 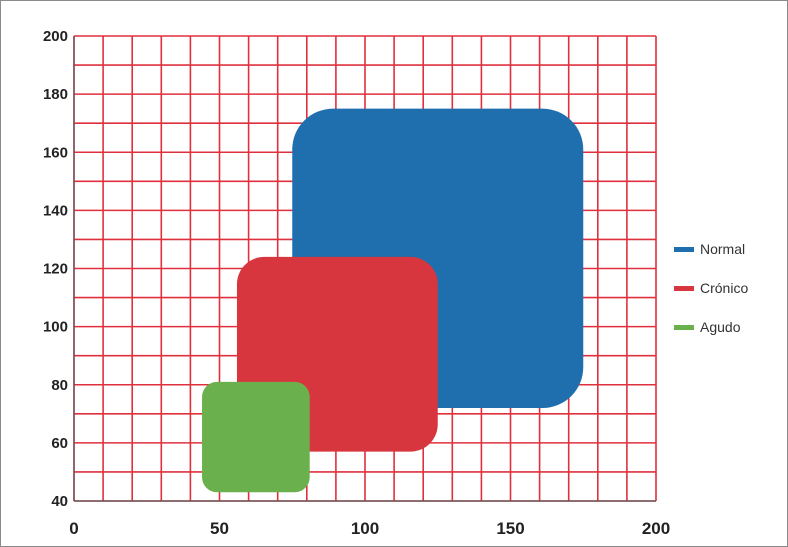 I want to click on y-tick-label-60: 60, so click(x=59, y=443).